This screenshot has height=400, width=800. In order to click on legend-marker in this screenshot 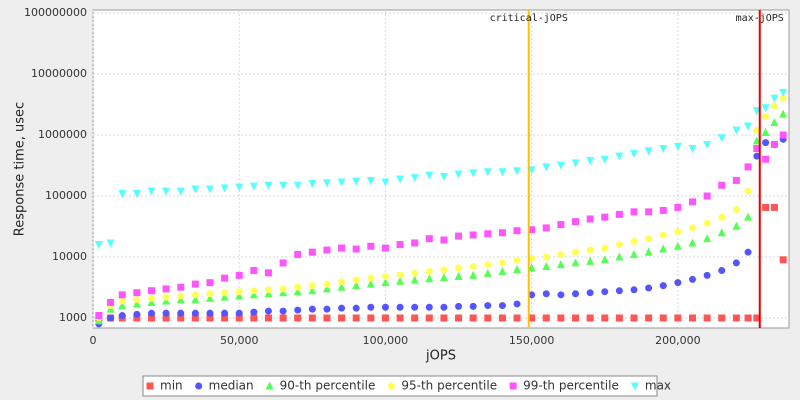, I will do `click(513, 386)`.